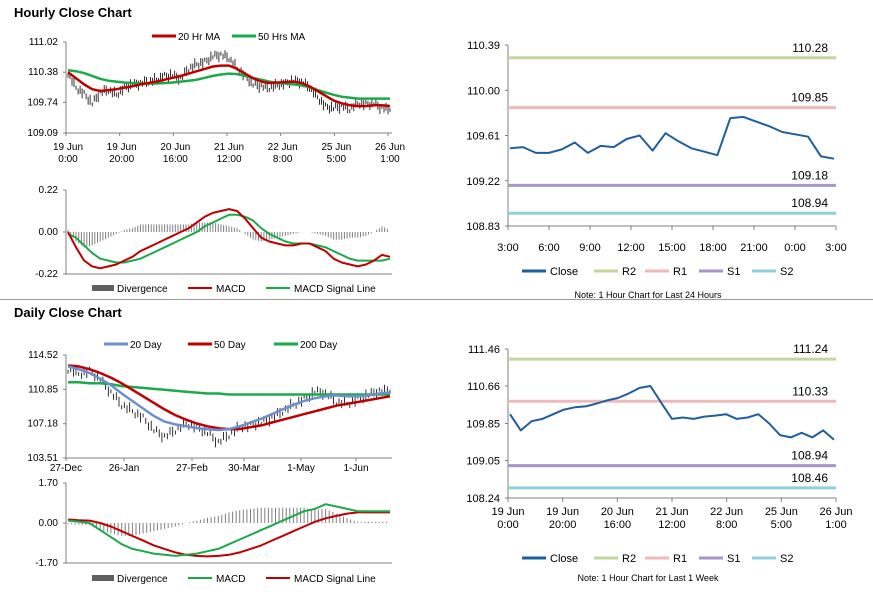 The width and height of the screenshot is (873, 601). Describe the element at coordinates (227, 521) in the screenshot. I see `daily-macd-divergence-bars` at that location.